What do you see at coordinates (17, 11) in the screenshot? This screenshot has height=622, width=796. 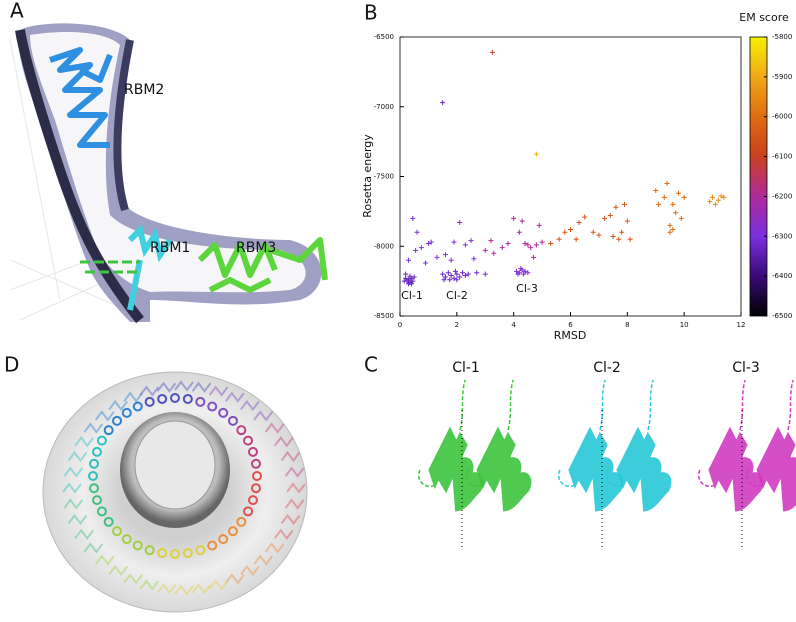 I see `panel-label: A` at bounding box center [17, 11].